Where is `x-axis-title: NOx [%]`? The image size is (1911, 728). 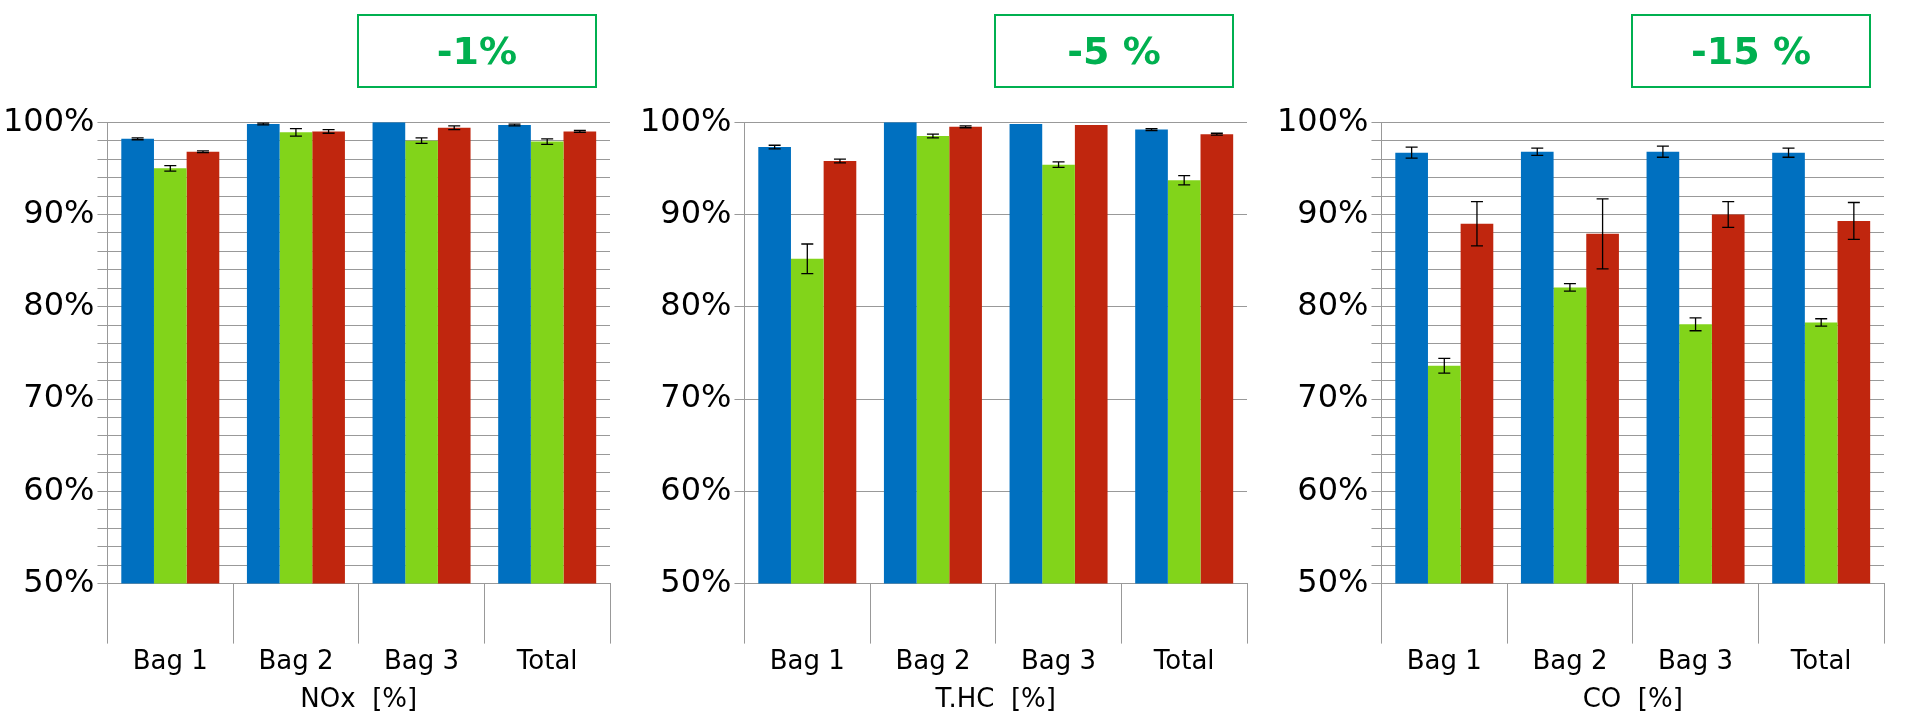 x-axis-title: NOx [%] is located at coordinates (359, 698).